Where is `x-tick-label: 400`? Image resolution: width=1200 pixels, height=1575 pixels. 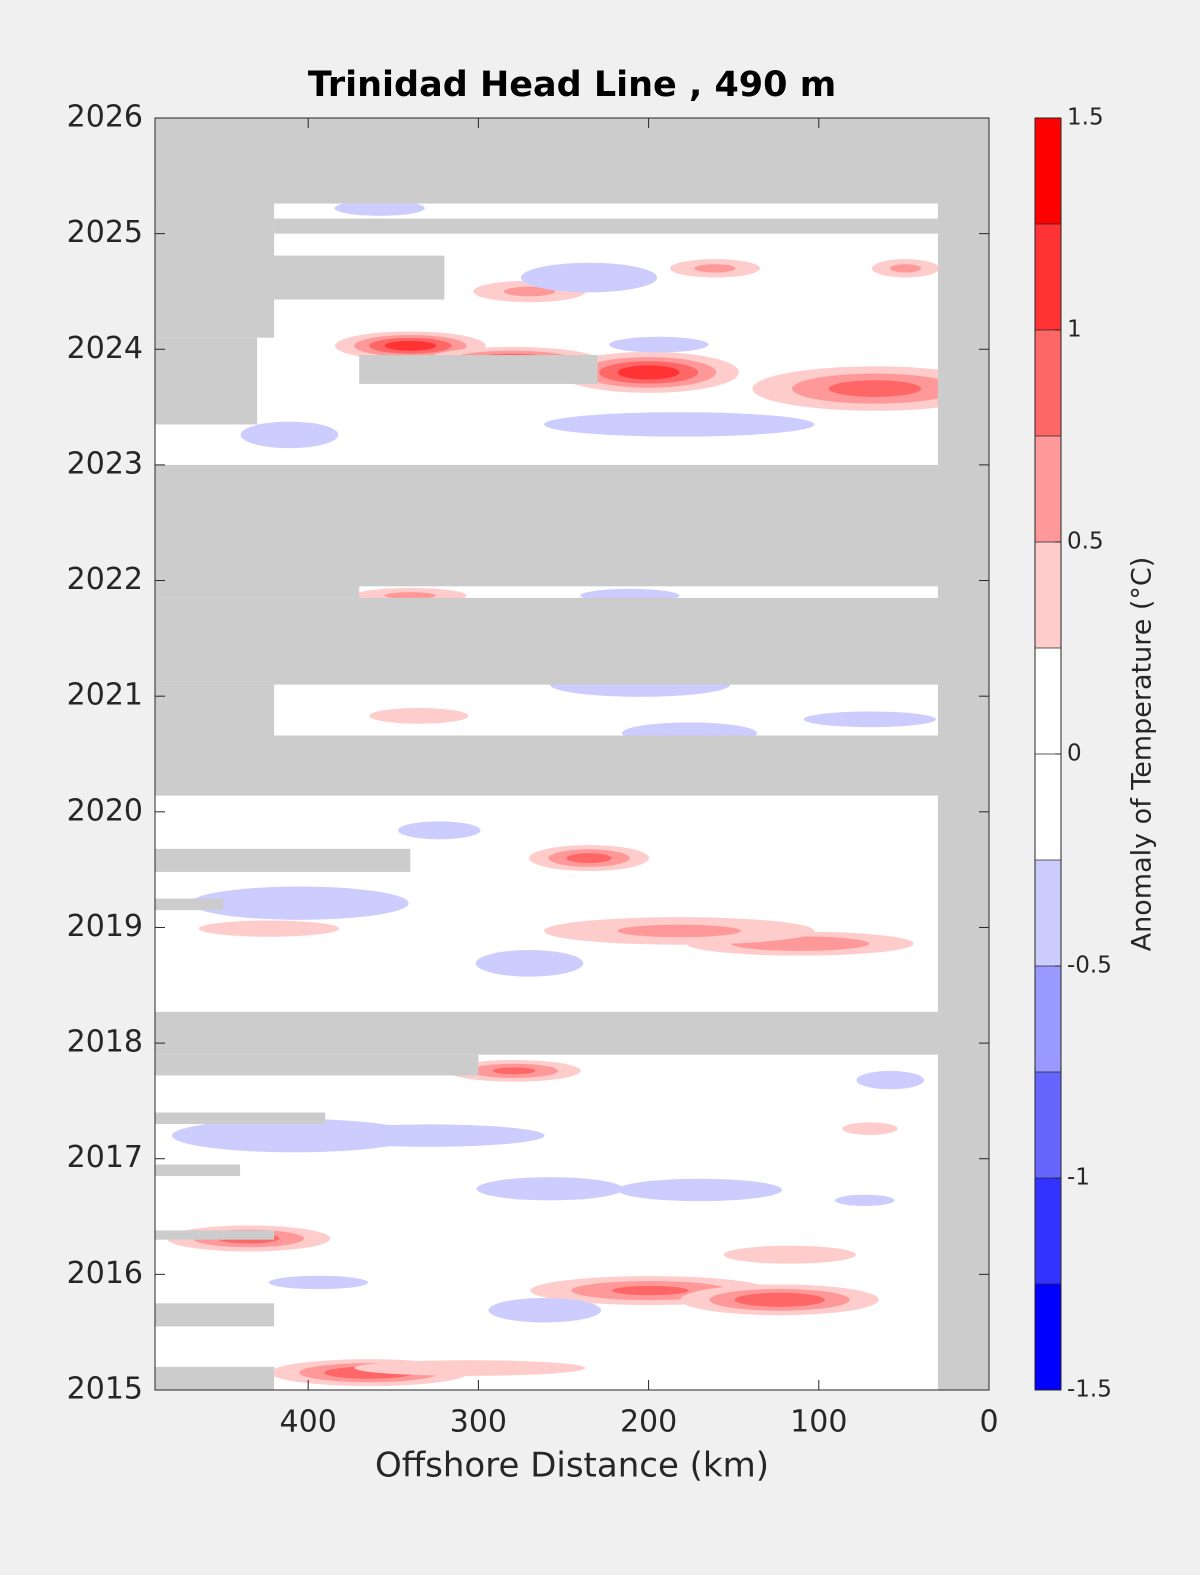
x-tick-label: 400 is located at coordinates (308, 1422).